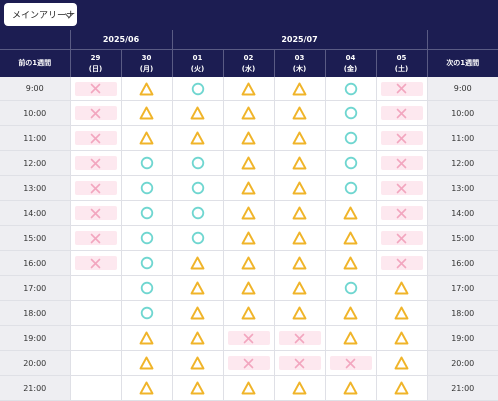 This screenshot has height=401, width=498. What do you see at coordinates (462, 313) in the screenshot?
I see `time-label: 18:00` at bounding box center [462, 313].